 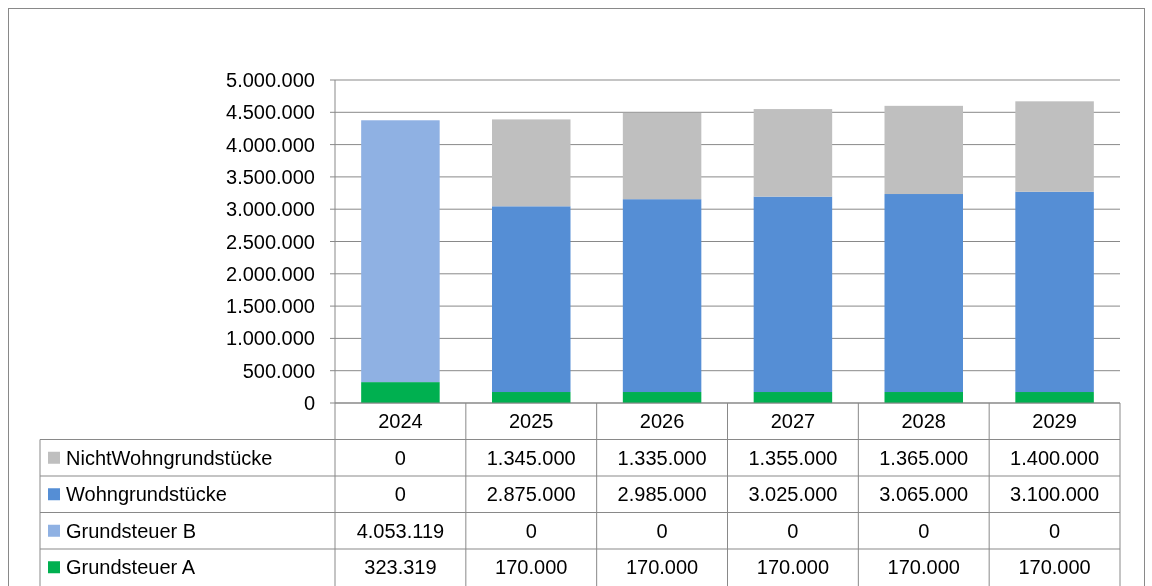 What do you see at coordinates (924, 457) in the screenshot?
I see `data-label: 1.365.000` at bounding box center [924, 457].